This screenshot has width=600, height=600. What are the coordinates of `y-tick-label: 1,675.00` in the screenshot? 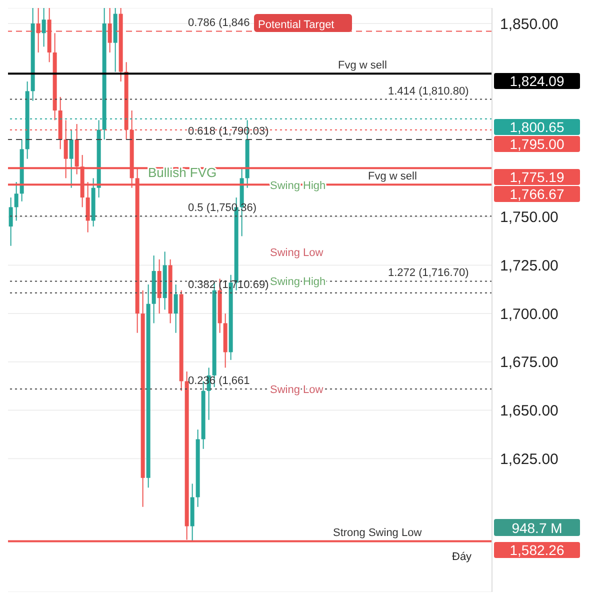 It's located at (529, 363).